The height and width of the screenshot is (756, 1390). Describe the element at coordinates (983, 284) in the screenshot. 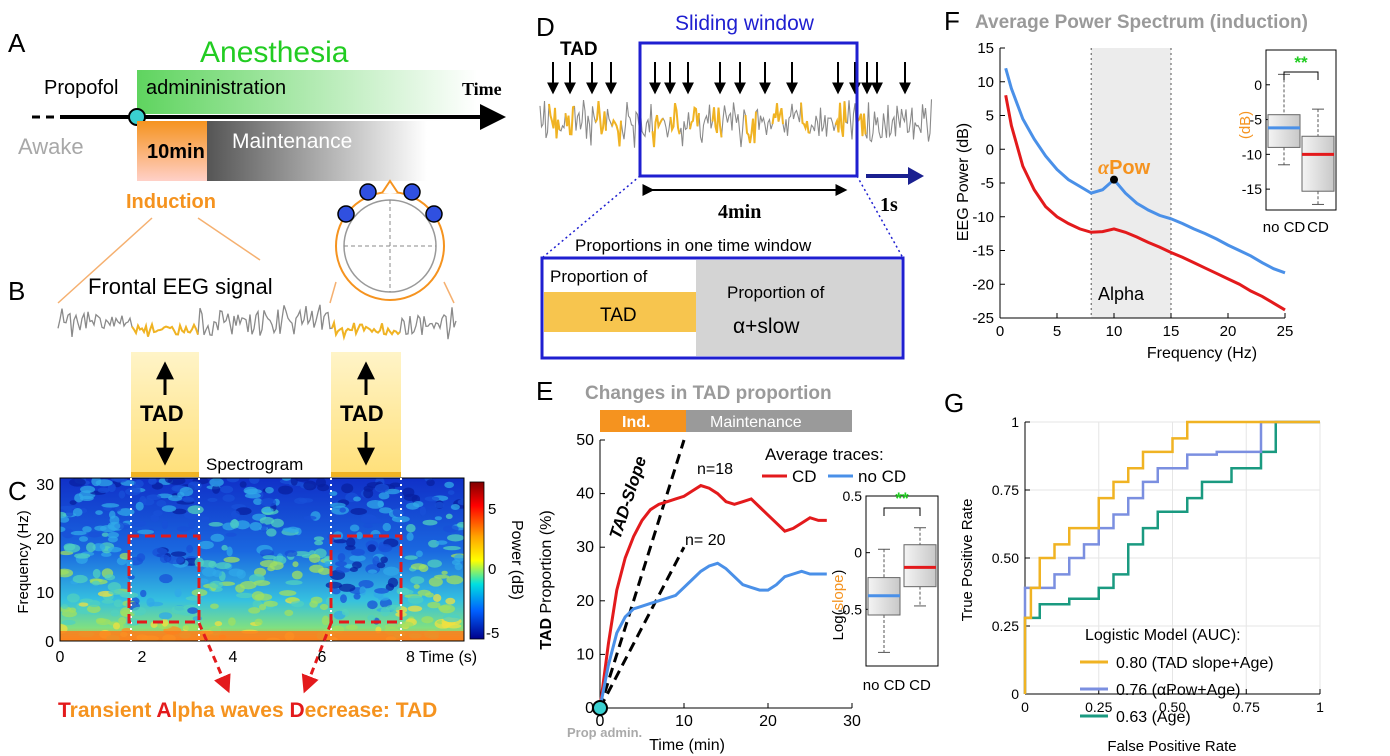

I see `y-tick-label: -20` at that location.